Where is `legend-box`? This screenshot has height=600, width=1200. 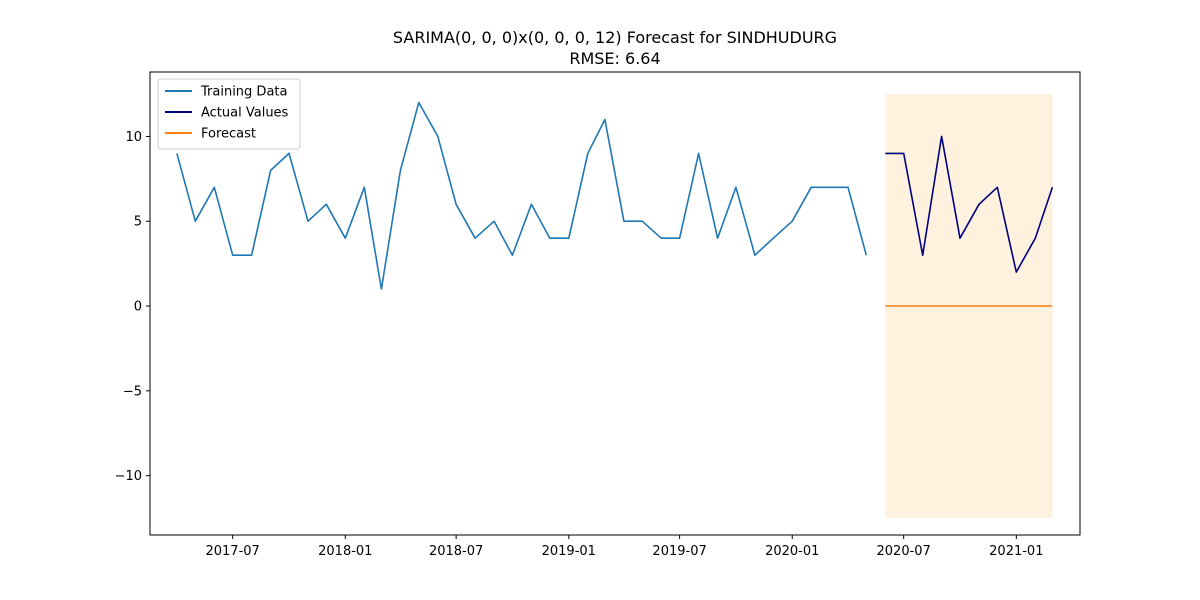
legend-box is located at coordinates (229, 114).